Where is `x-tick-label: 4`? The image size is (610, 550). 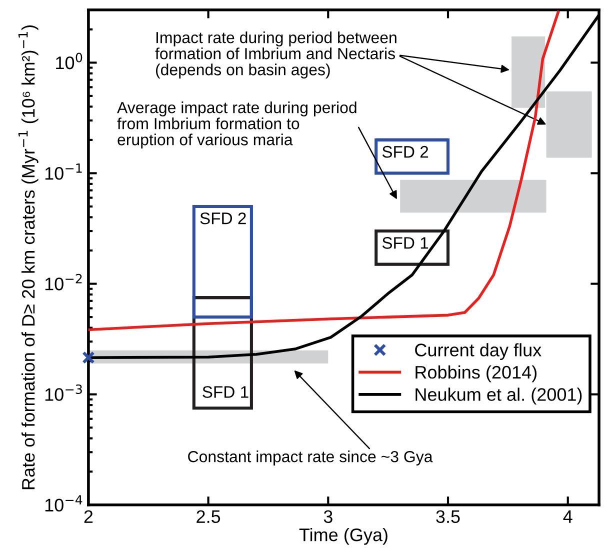 x-tick-label: 4 is located at coordinates (567, 516).